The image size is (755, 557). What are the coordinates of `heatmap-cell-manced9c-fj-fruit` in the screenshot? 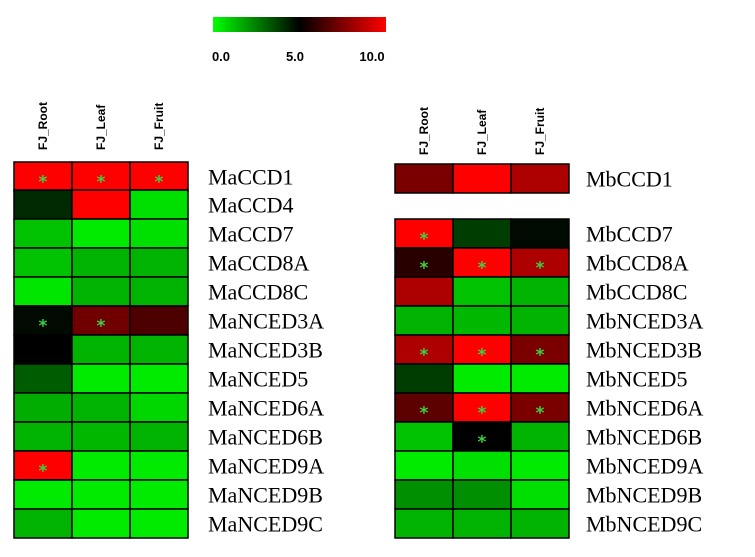 It's located at (159, 523).